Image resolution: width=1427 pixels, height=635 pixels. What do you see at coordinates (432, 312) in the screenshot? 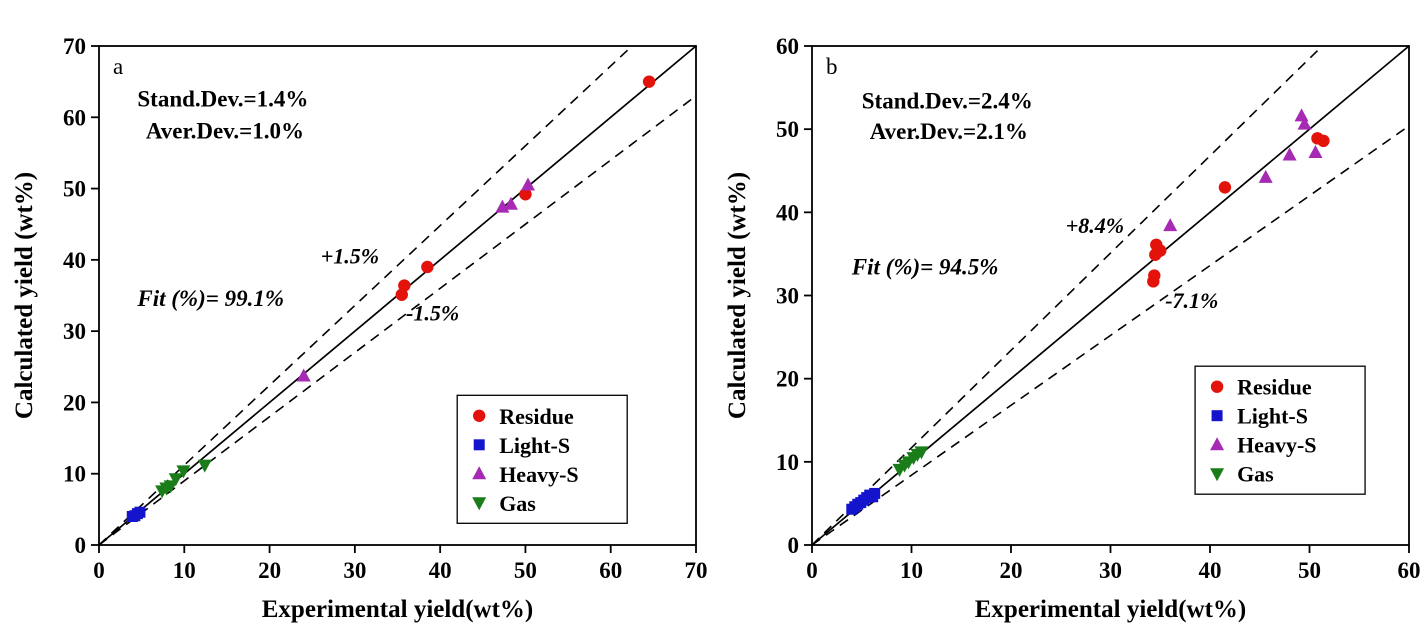
I see `lower-band-label: -1.5%` at bounding box center [432, 312].